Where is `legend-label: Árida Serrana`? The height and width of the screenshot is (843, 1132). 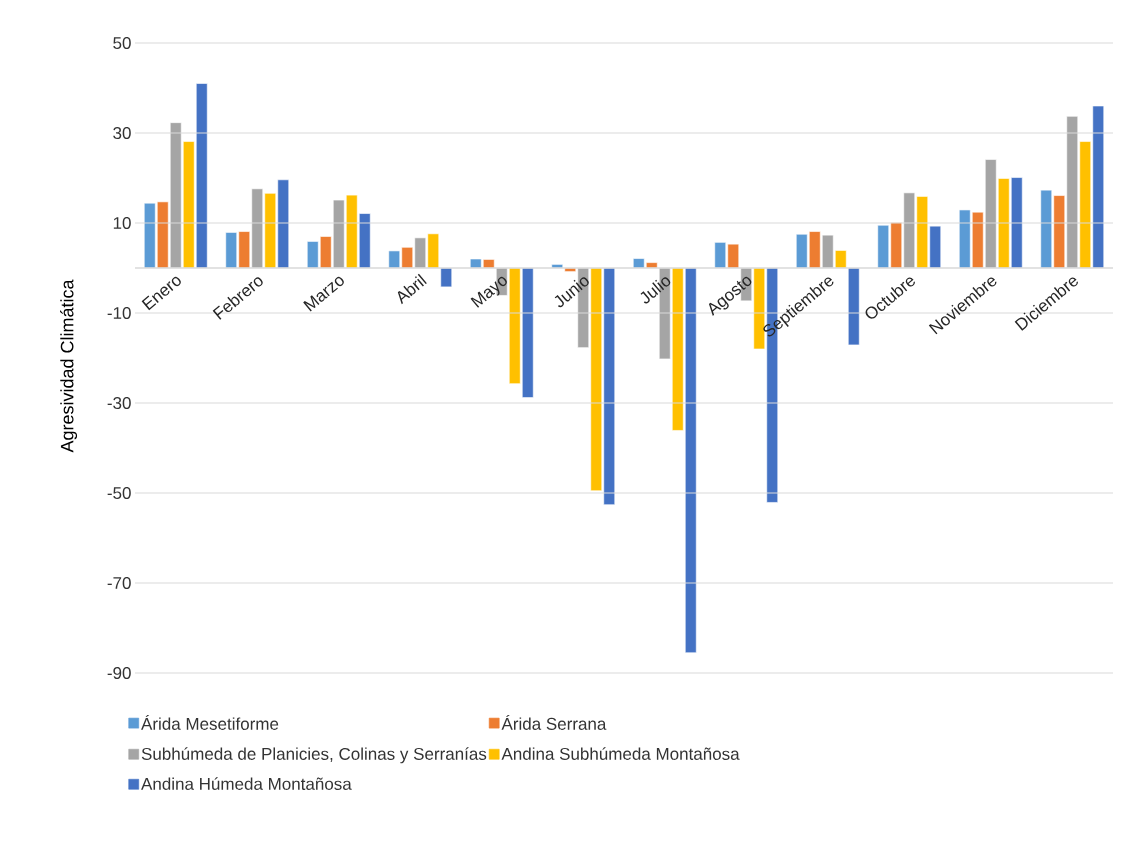 legend-label: Árida Serrana is located at coordinates (554, 722).